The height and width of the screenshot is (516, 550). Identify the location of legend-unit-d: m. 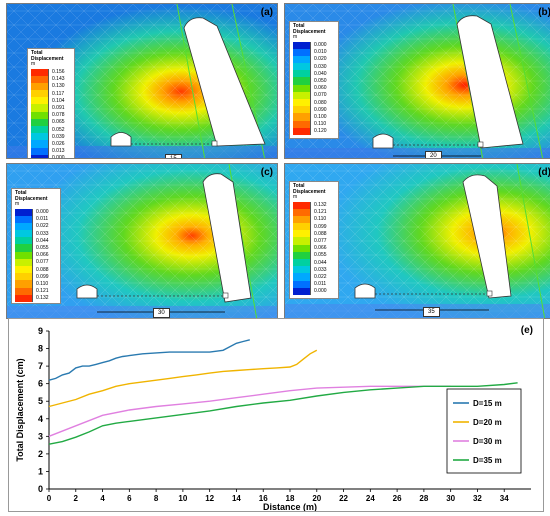
(295, 197).